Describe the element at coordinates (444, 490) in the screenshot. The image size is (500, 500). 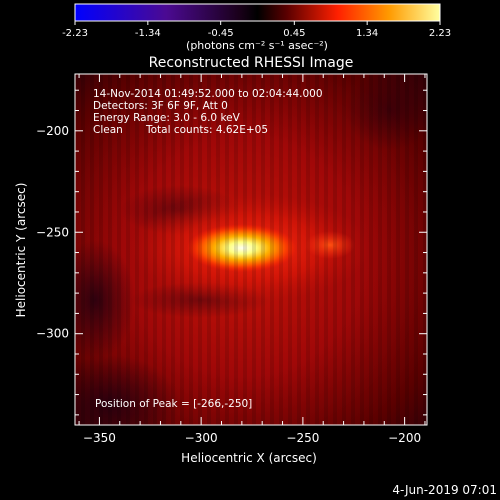
I see `footer-date: 4-Jun-2019 07:01` at that location.